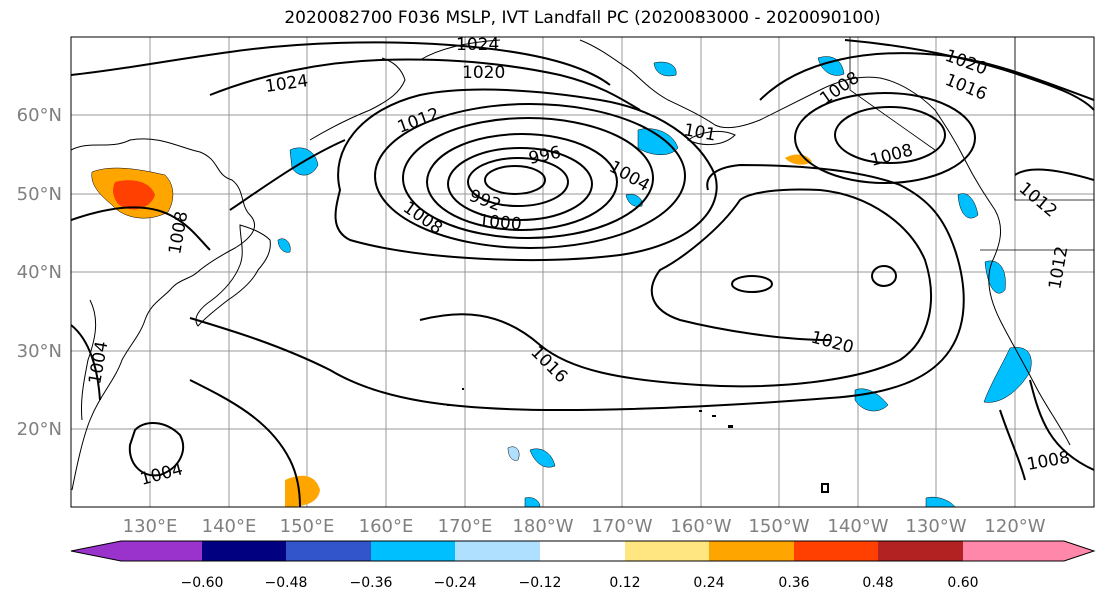 The height and width of the screenshot is (601, 1105). I want to click on colorbar-tick-label: −0.12, so click(540, 583).